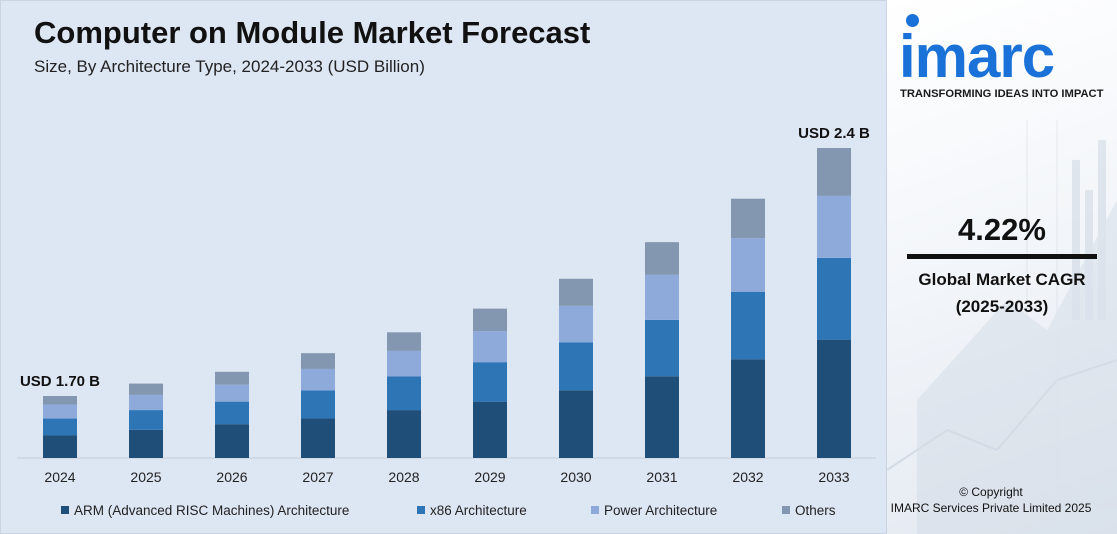  Describe the element at coordinates (59, 477) in the screenshot. I see `x-tick-label-2024: 2024` at that location.